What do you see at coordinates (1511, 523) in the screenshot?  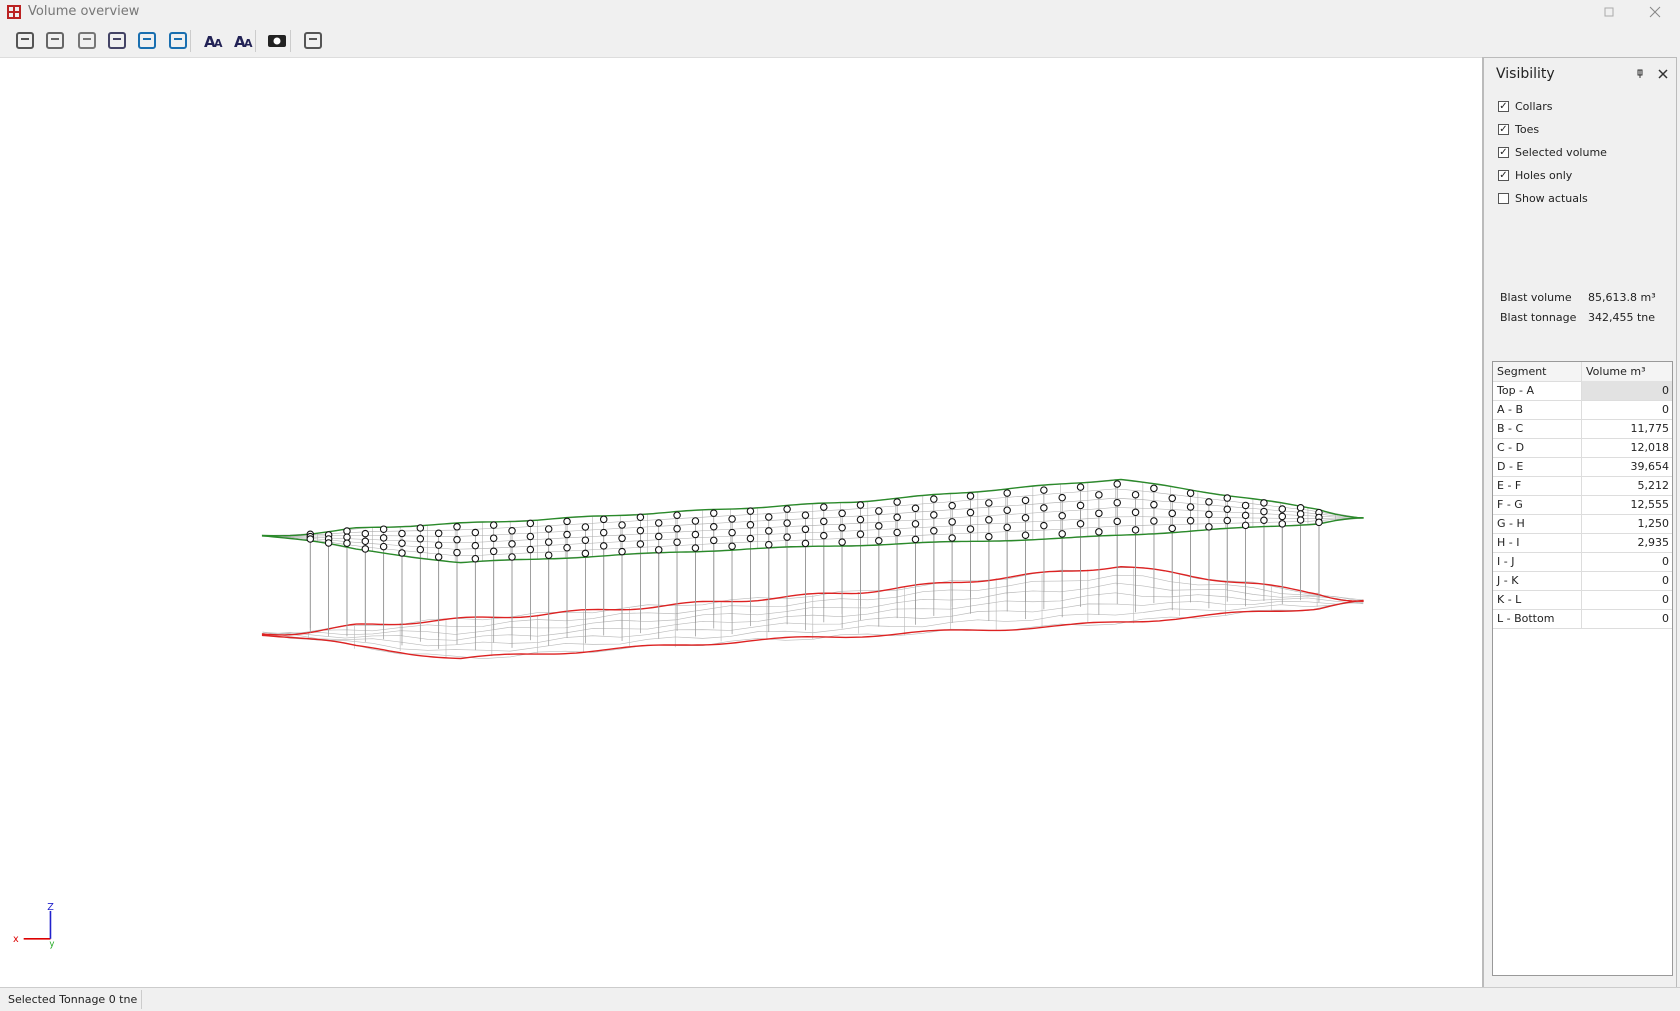 I see `segment-cell: G - H` at bounding box center [1511, 523].